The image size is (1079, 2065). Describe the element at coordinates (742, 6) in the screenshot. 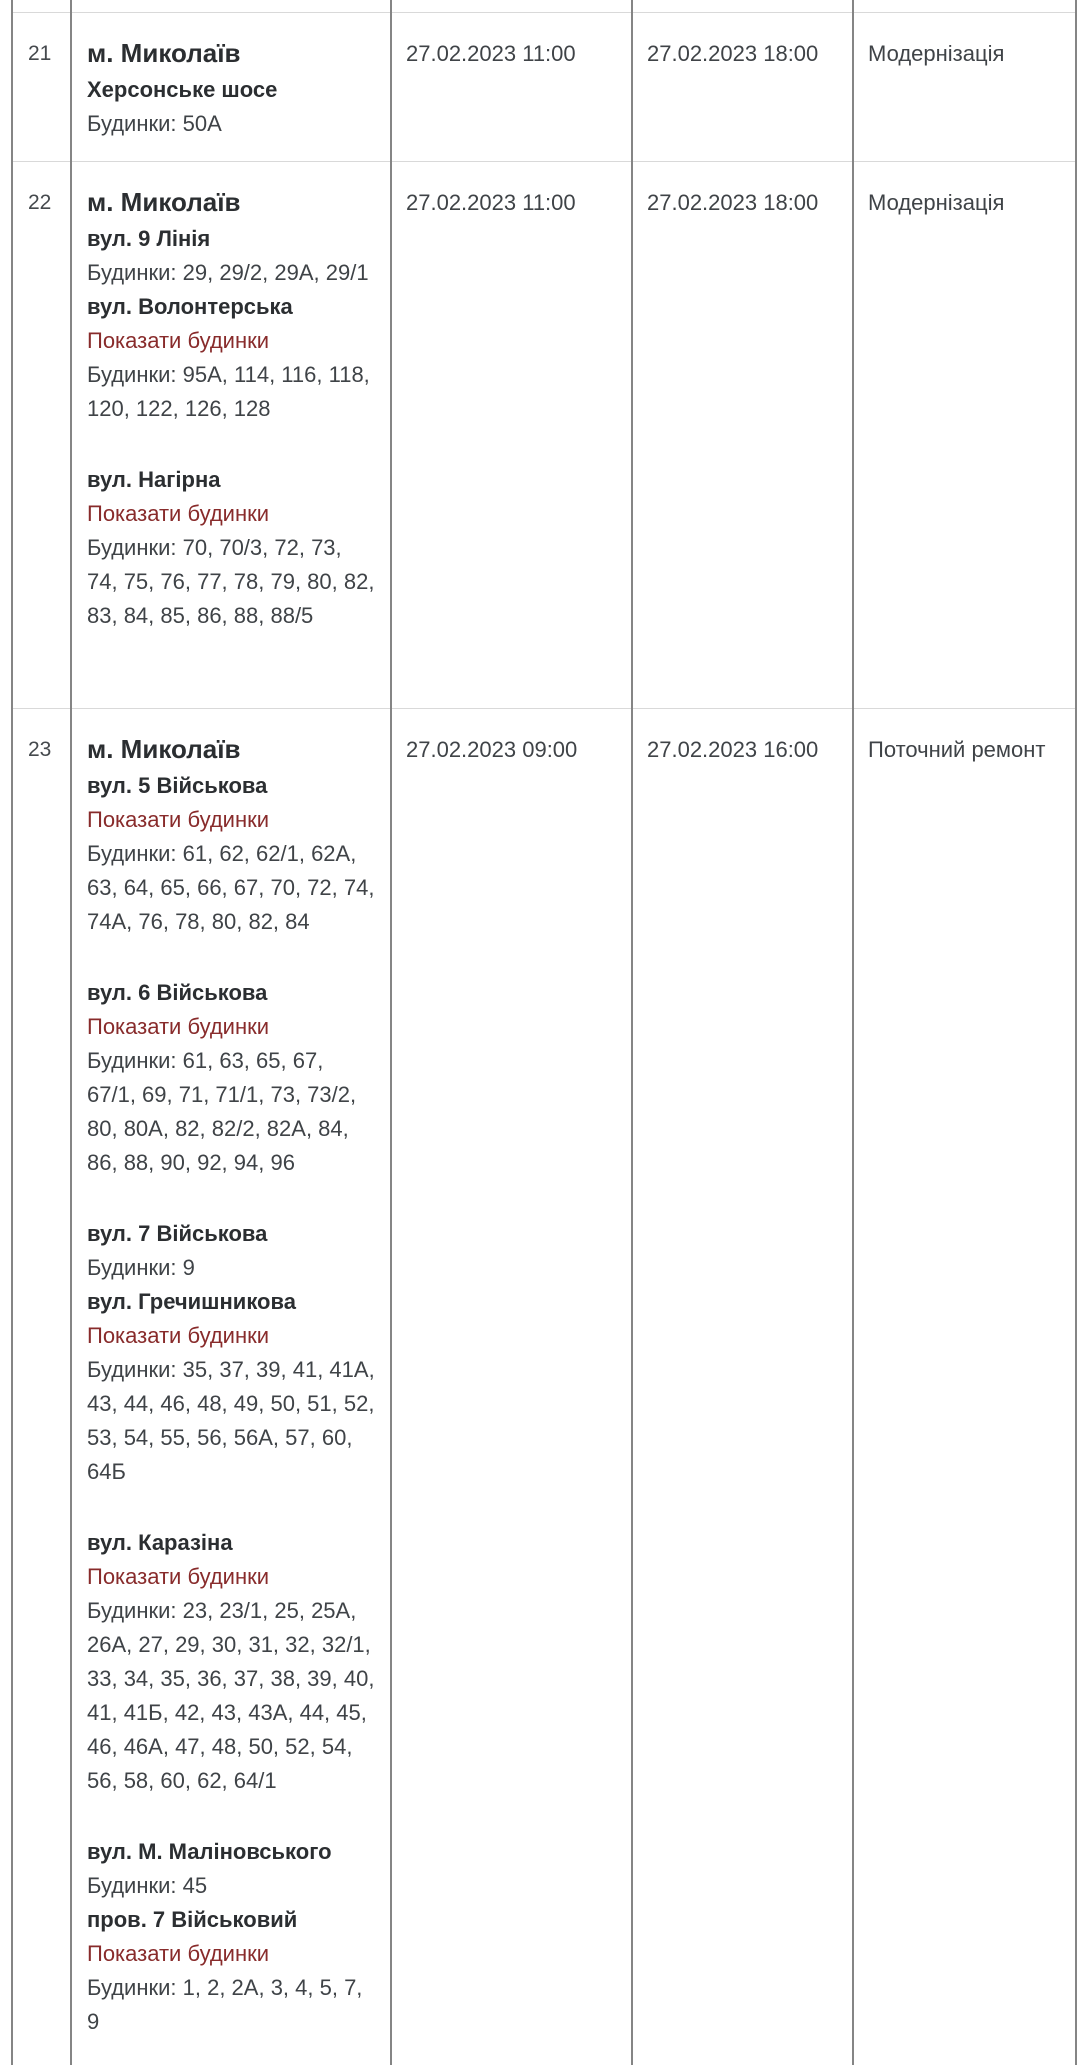

I see `end-datetime-cell` at that location.